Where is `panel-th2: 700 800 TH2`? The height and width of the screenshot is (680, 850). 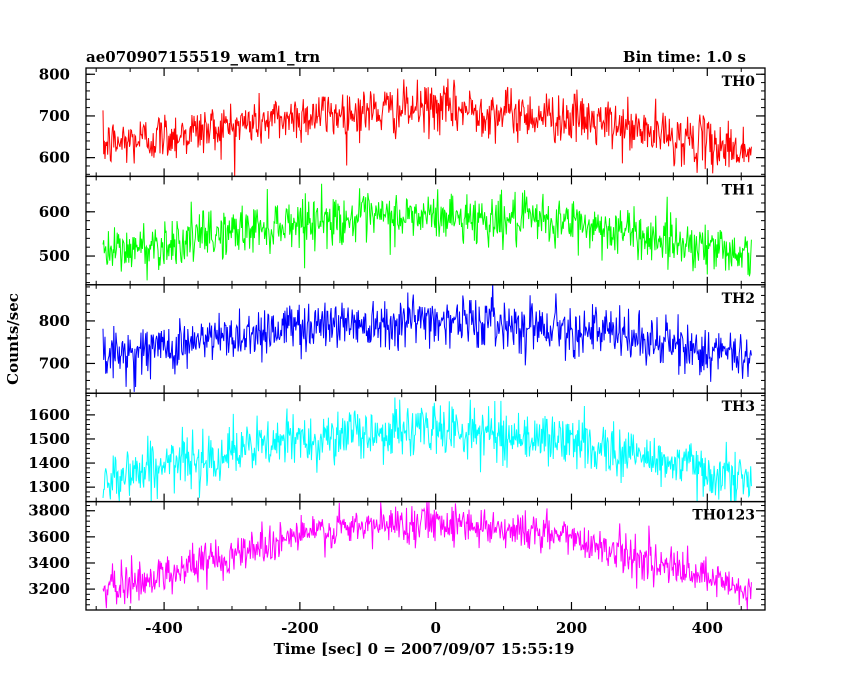
panel-th2: 700 800 TH2 is located at coordinates (402, 339).